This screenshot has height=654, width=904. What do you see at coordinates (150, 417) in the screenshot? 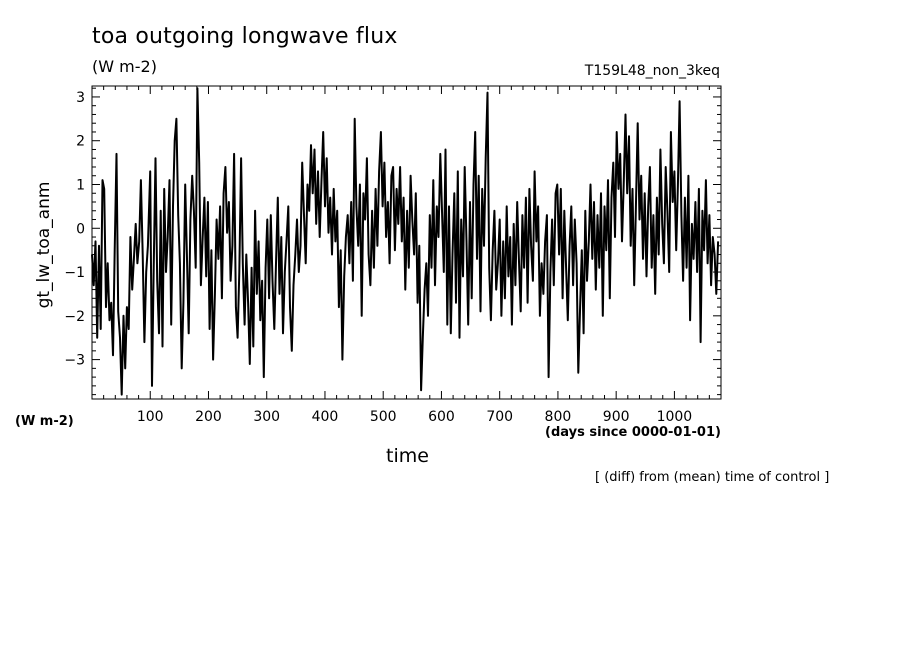
I see `x-tick-label: 100` at bounding box center [150, 417].